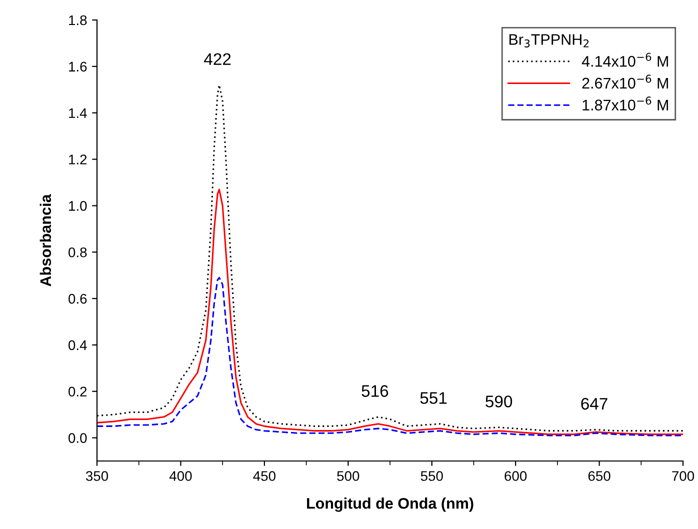 The width and height of the screenshot is (698, 529). Describe the element at coordinates (431, 476) in the screenshot. I see `x-tick-label: 550` at that location.